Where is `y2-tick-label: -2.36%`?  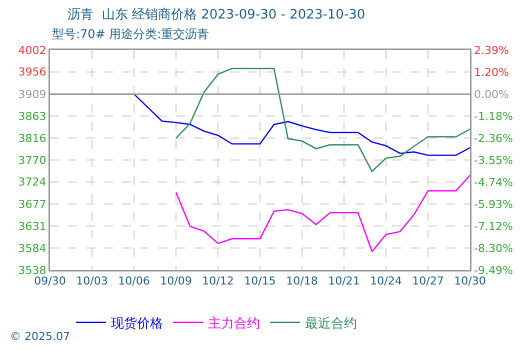
y2-tick-label: -2.36% is located at coordinates (493, 138).